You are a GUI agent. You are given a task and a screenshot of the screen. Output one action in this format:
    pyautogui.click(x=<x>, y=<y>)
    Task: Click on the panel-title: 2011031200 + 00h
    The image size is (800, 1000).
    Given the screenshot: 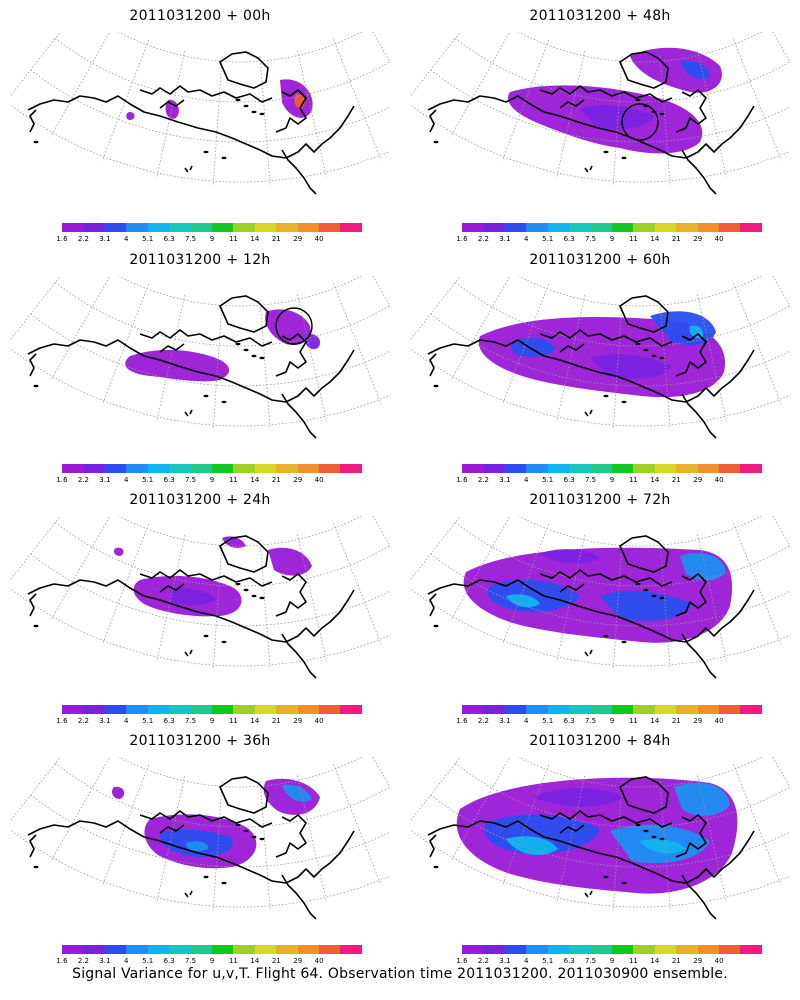 What is the action you would take?
    pyautogui.click(x=200, y=16)
    